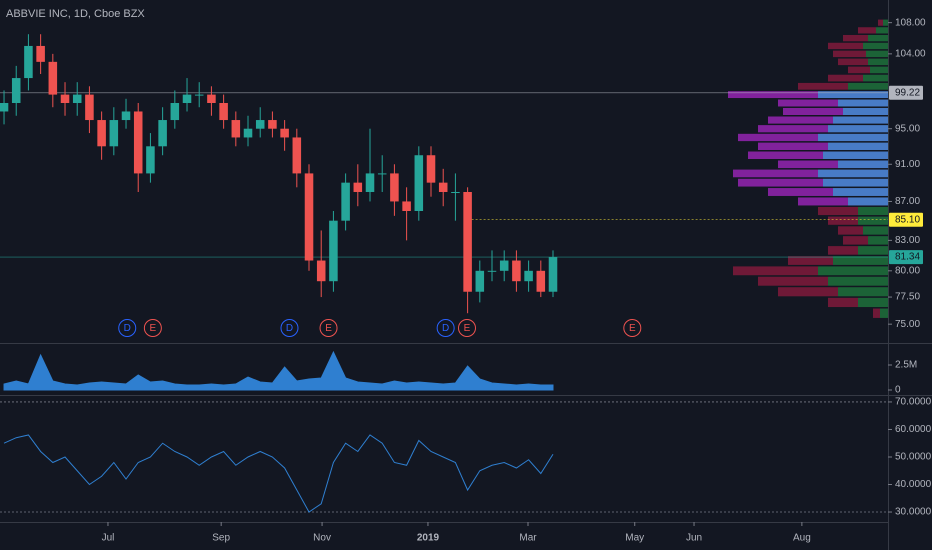 The width and height of the screenshot is (932, 550). What do you see at coordinates (907, 240) in the screenshot?
I see `y-tick-label: 83.00` at bounding box center [907, 240].